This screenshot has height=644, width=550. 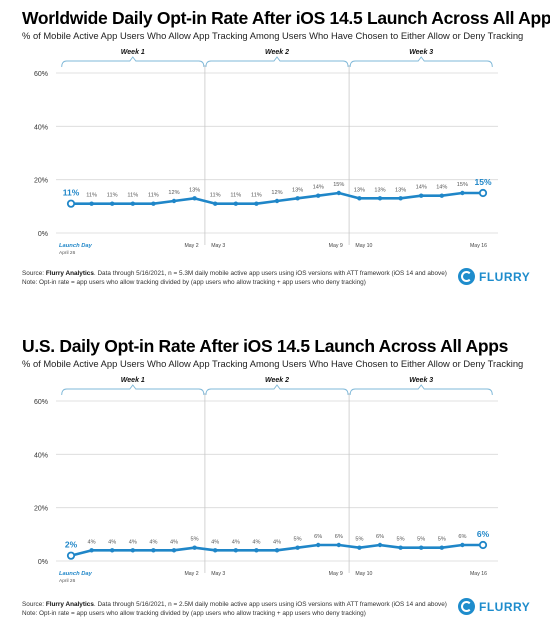 I want to click on flurry-logo: FLURRY, so click(x=494, y=606).